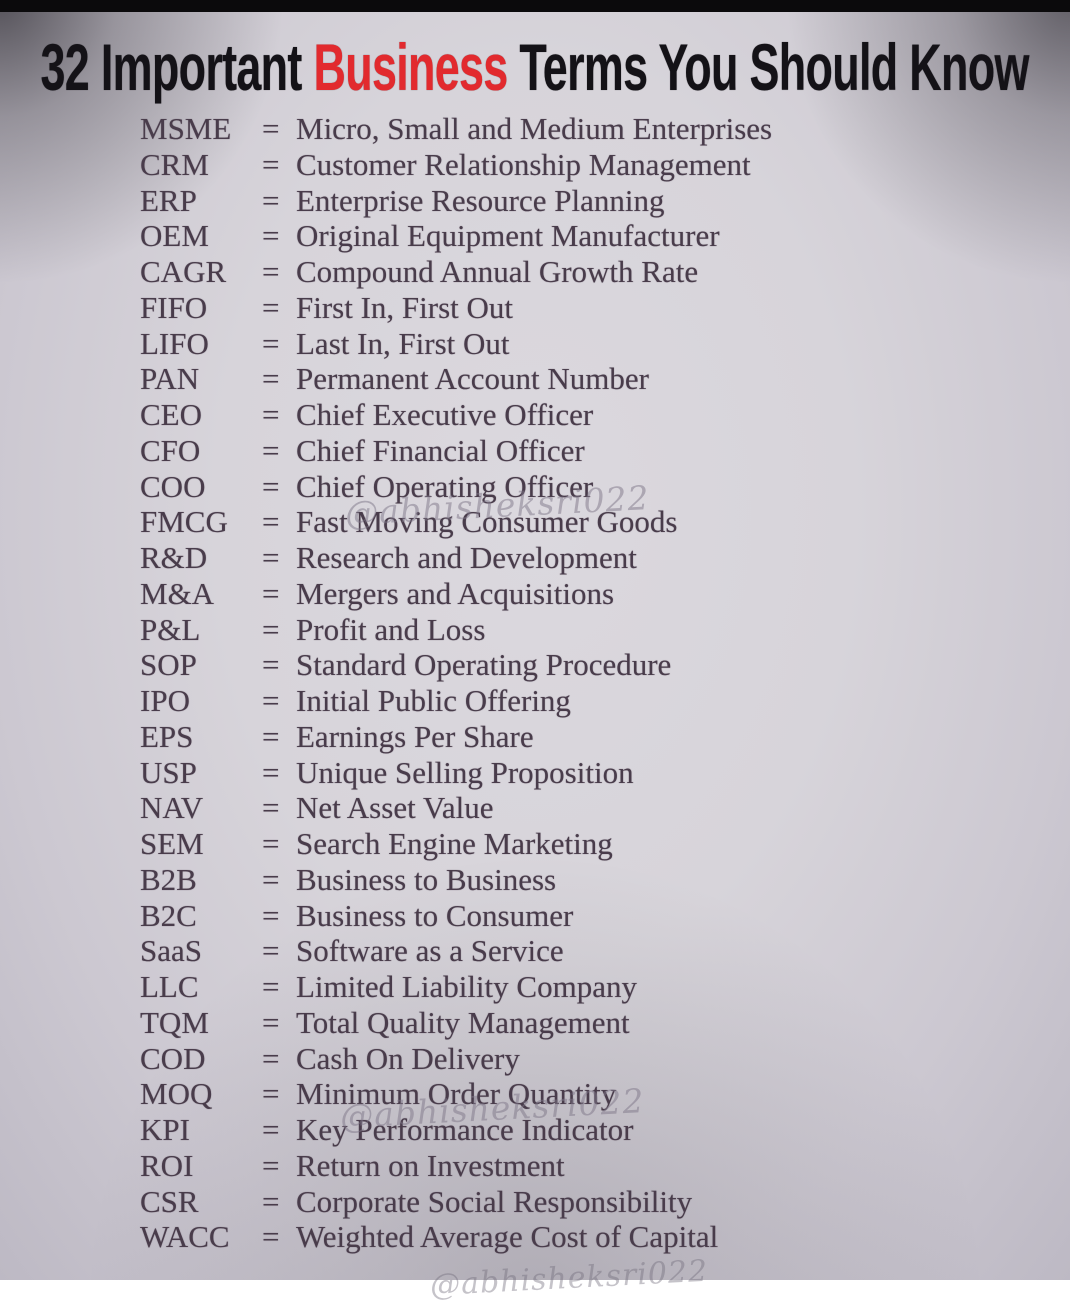 The image size is (1070, 1303). I want to click on term-abbr: LIFO, so click(174, 343).